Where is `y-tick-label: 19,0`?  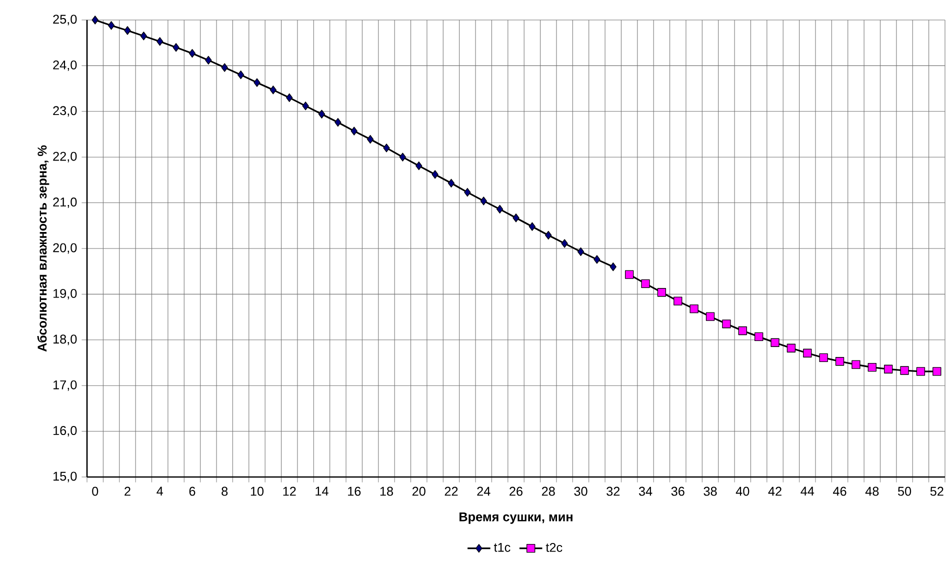 y-tick-label: 19,0 is located at coordinates (65, 294).